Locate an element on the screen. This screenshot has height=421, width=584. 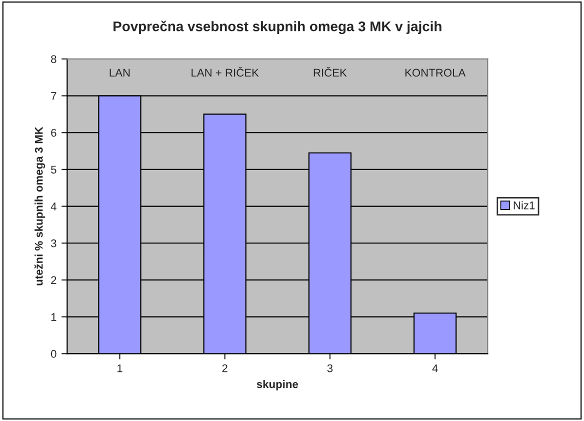
x-tick-label: 2 is located at coordinates (225, 368).